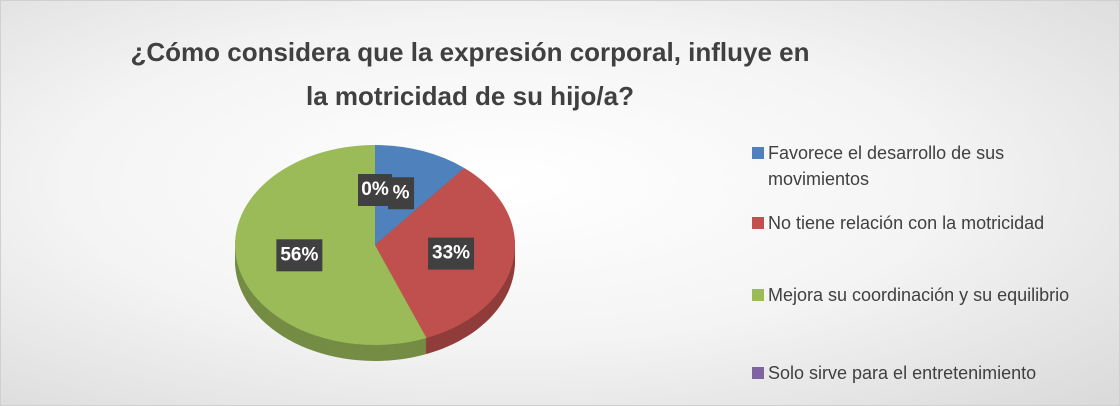 The image size is (1120, 406). I want to click on legend-label: No tiene relación con la motricidad, so click(906, 223).